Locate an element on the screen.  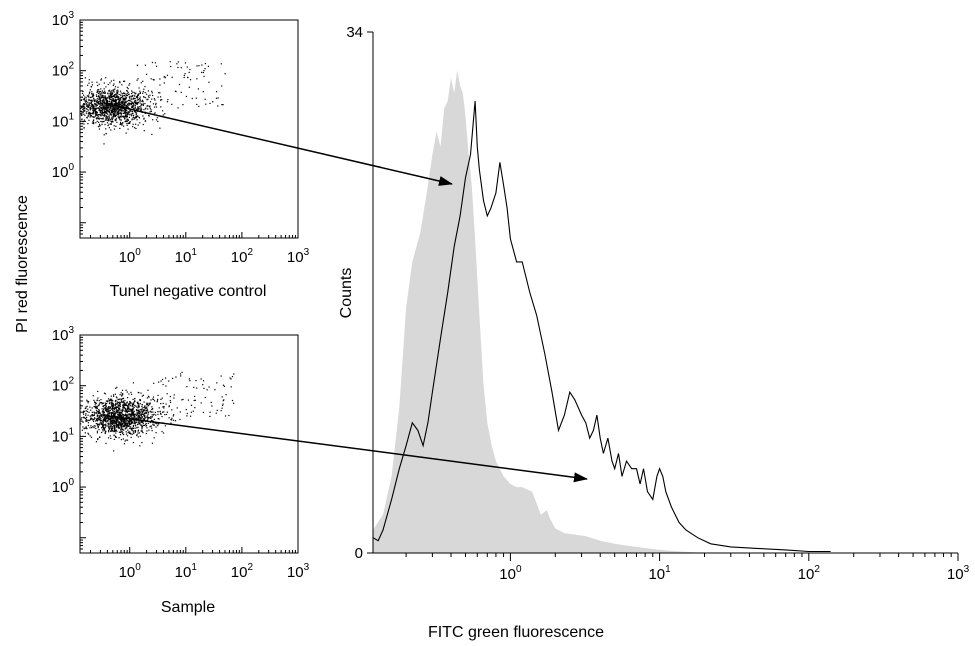
y-tick-label: 34 is located at coordinates (354, 32).